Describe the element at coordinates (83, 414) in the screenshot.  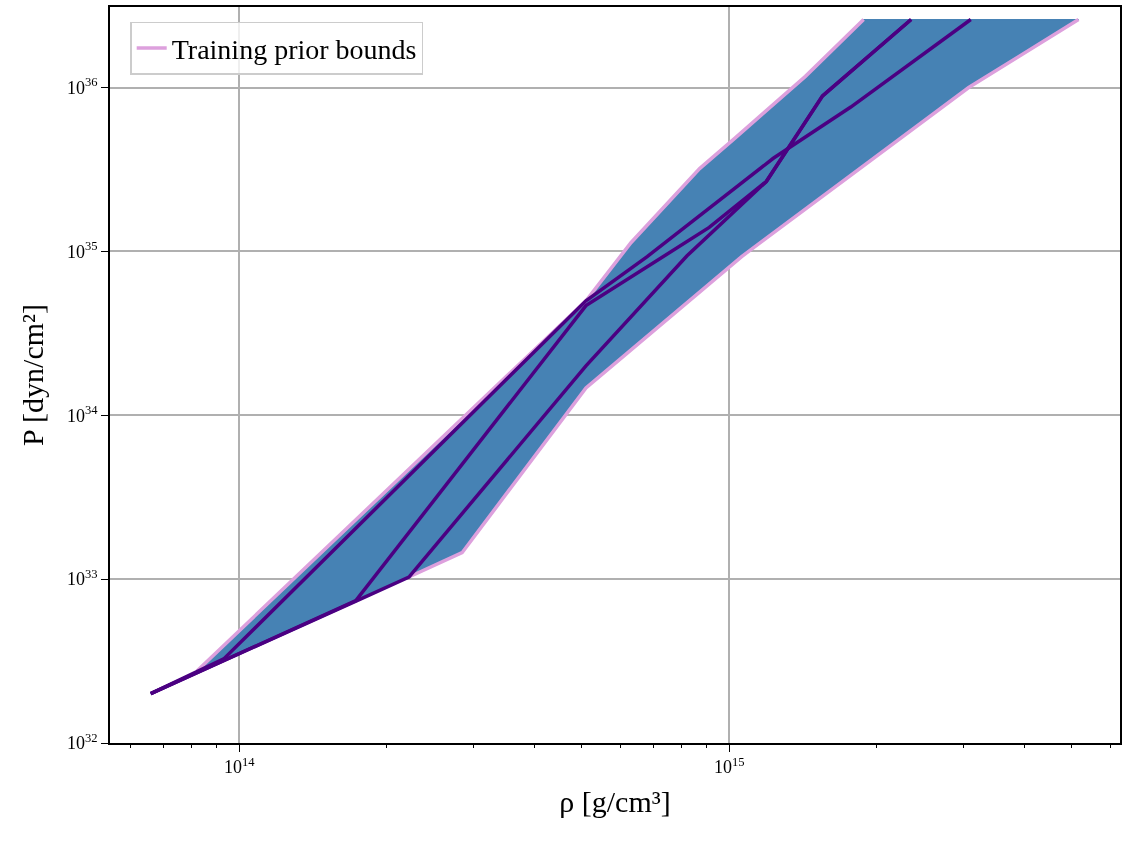
I see `y-tick-label: 10$^{34}$` at that location.